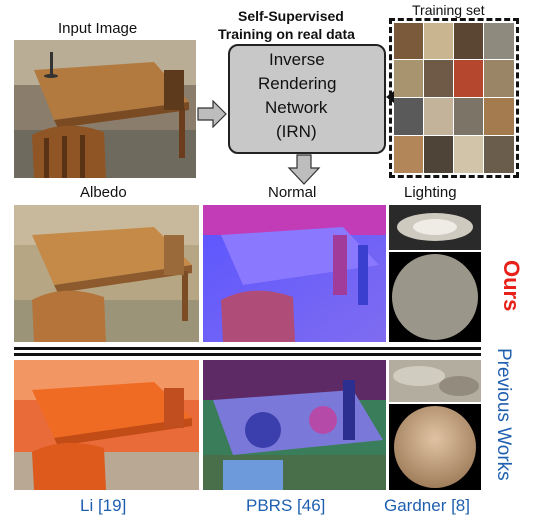 The width and height of the screenshot is (534, 522). What do you see at coordinates (430, 192) in the screenshot?
I see `lighting-label: Lighting` at bounding box center [430, 192].